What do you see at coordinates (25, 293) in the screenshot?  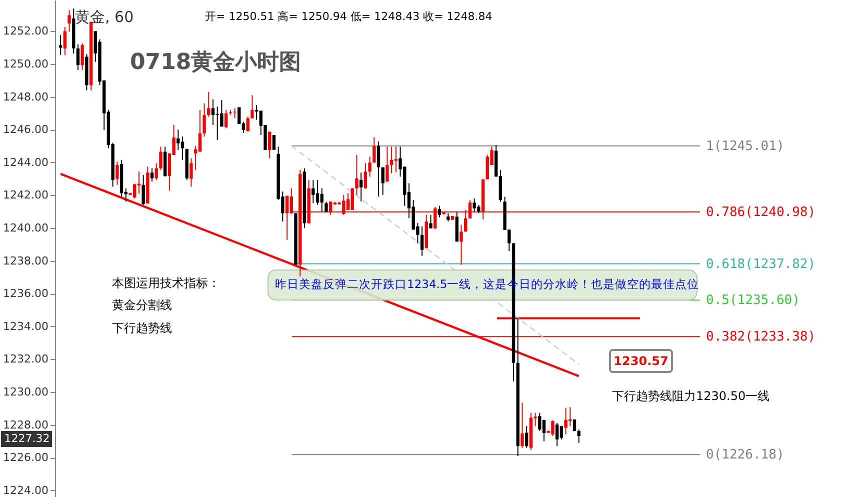 I see `y-tick-label: 1236.00` at bounding box center [25, 293].